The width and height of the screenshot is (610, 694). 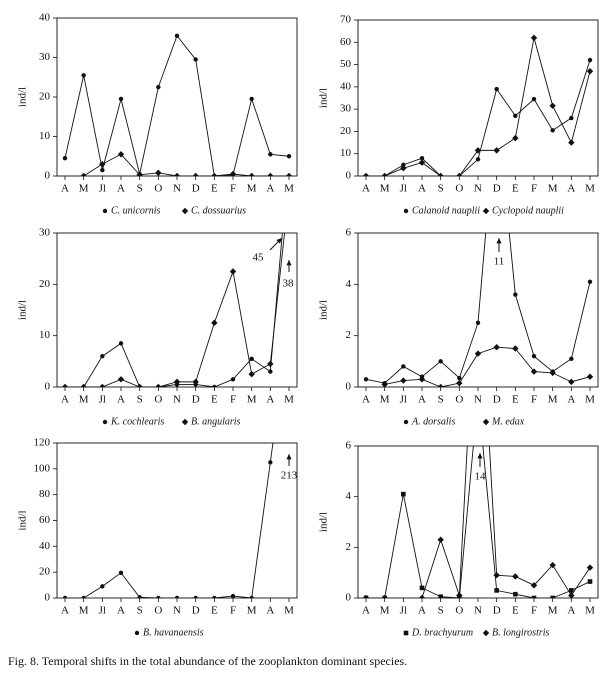 I want to click on x-tick-label: N, so click(x=478, y=189).